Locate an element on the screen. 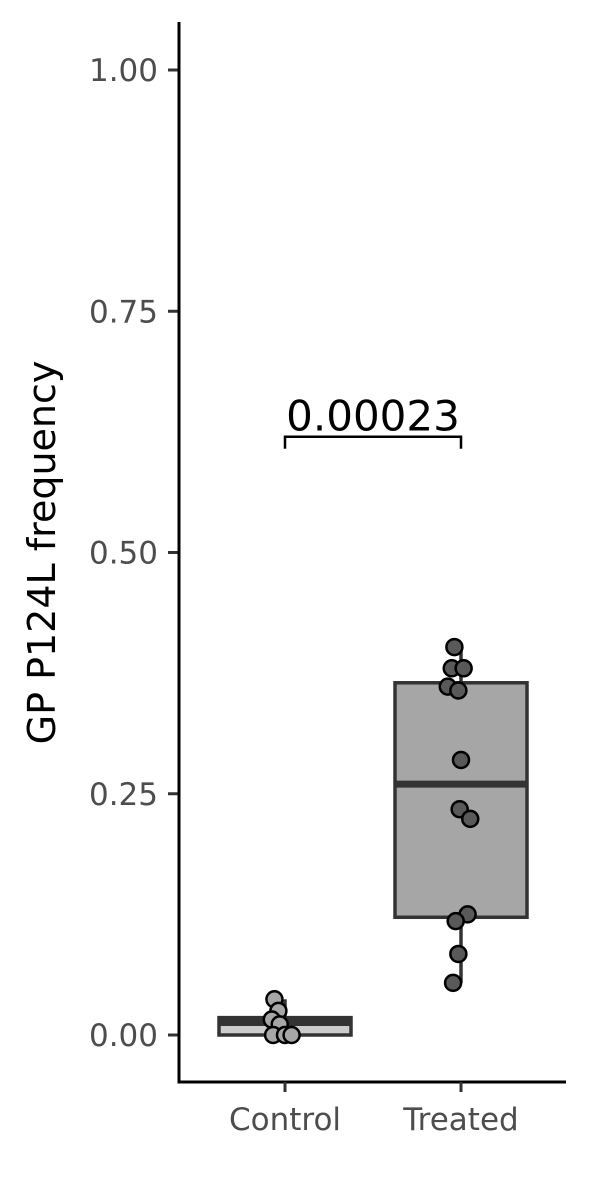  y-tick-label: 0.75 is located at coordinates (123, 312).